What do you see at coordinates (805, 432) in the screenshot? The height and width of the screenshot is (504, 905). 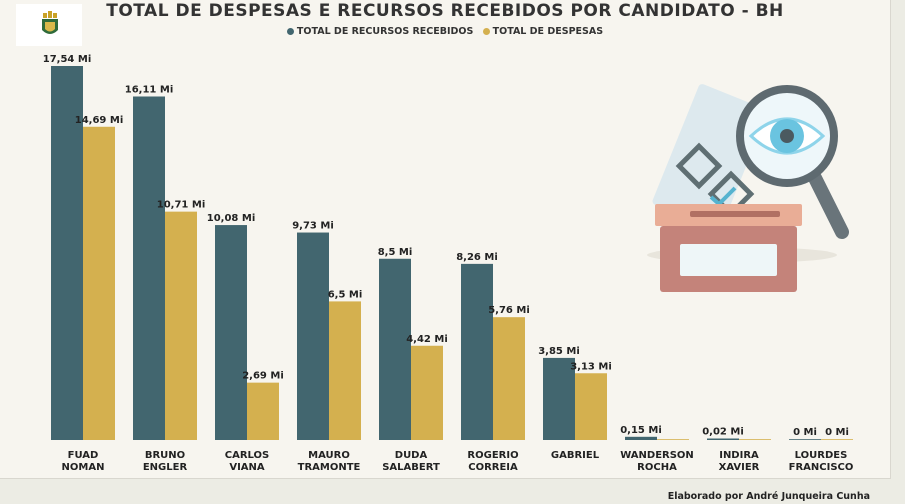 I see `value-label-recursos-9: 0 Mi` at bounding box center [805, 432].